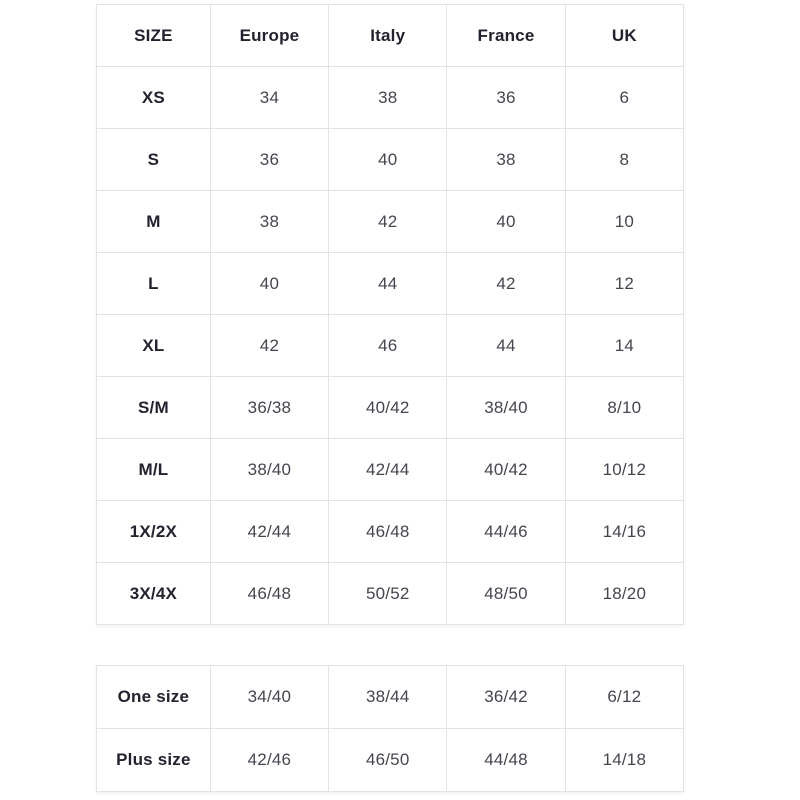 This screenshot has width=800, height=800. What do you see at coordinates (506, 531) in the screenshot?
I see `value-cell: 44/46` at bounding box center [506, 531].